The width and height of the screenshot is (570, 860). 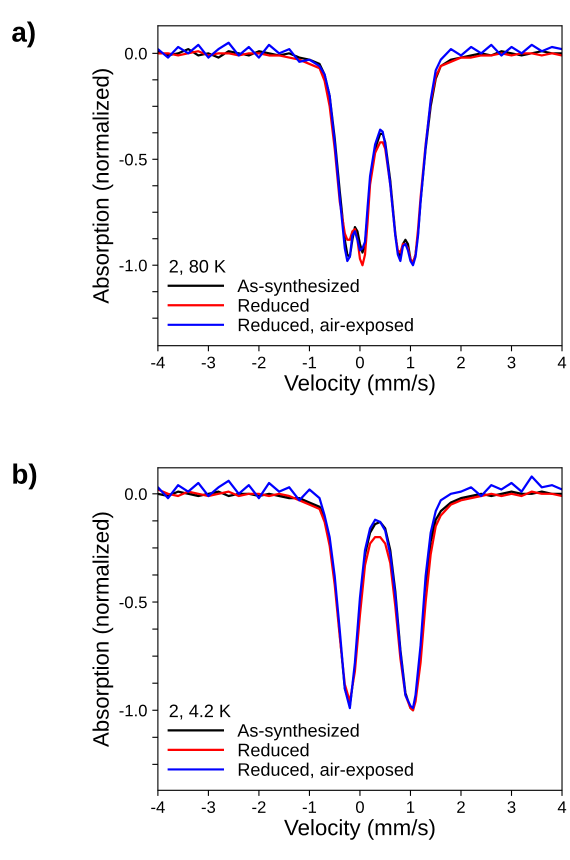 What do you see at coordinates (198, 267) in the screenshot?
I see `legend-title: 2, 80 K` at bounding box center [198, 267].